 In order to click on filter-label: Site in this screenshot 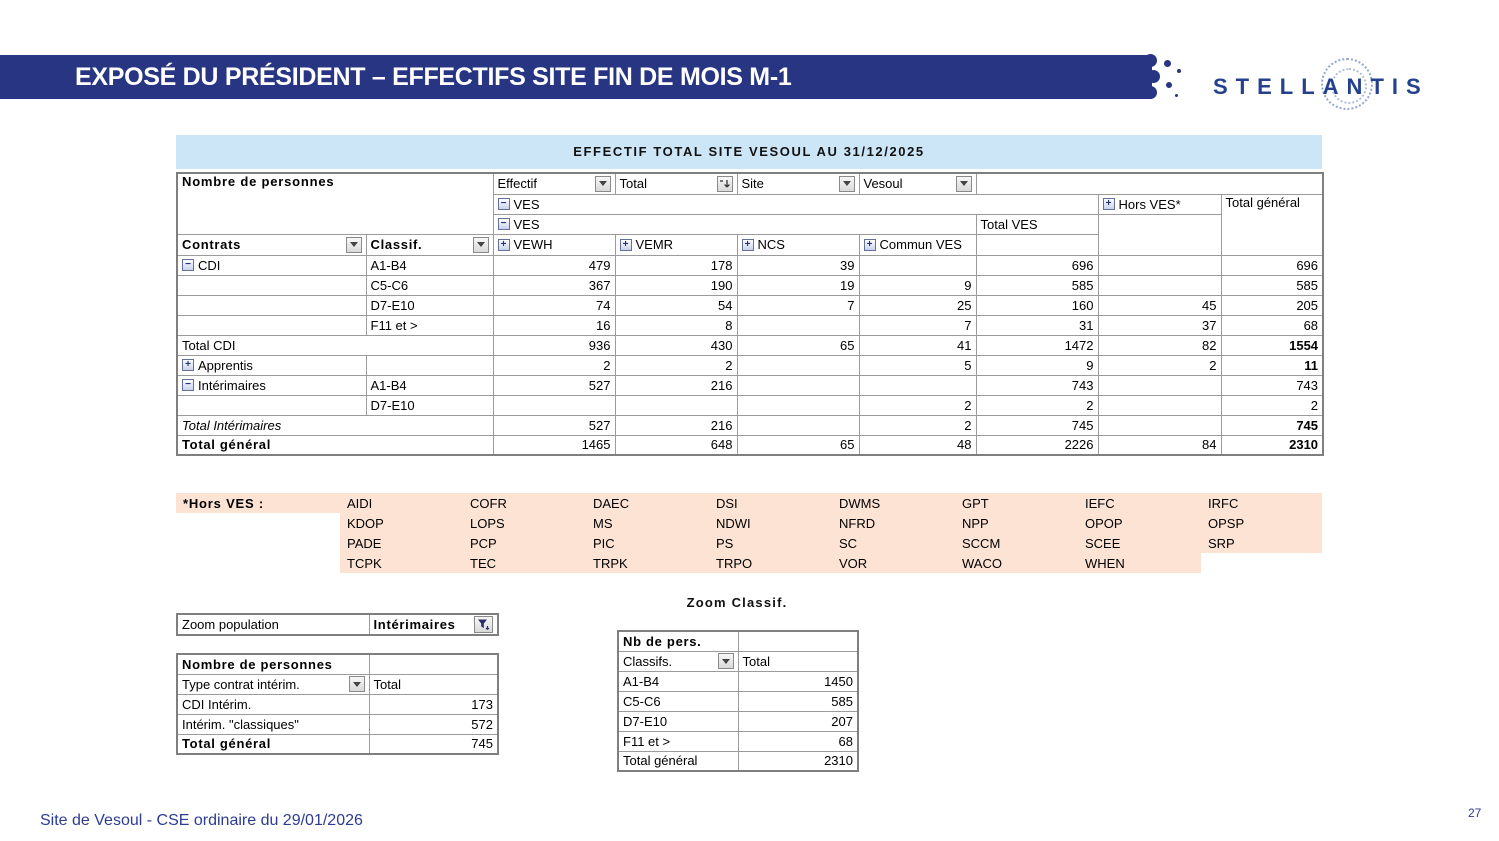, I will do `click(752, 184)`.